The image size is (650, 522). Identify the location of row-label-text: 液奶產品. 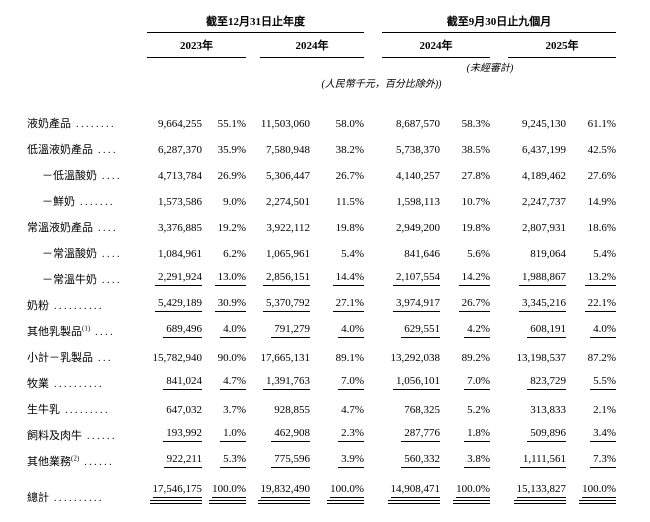
(49, 124).